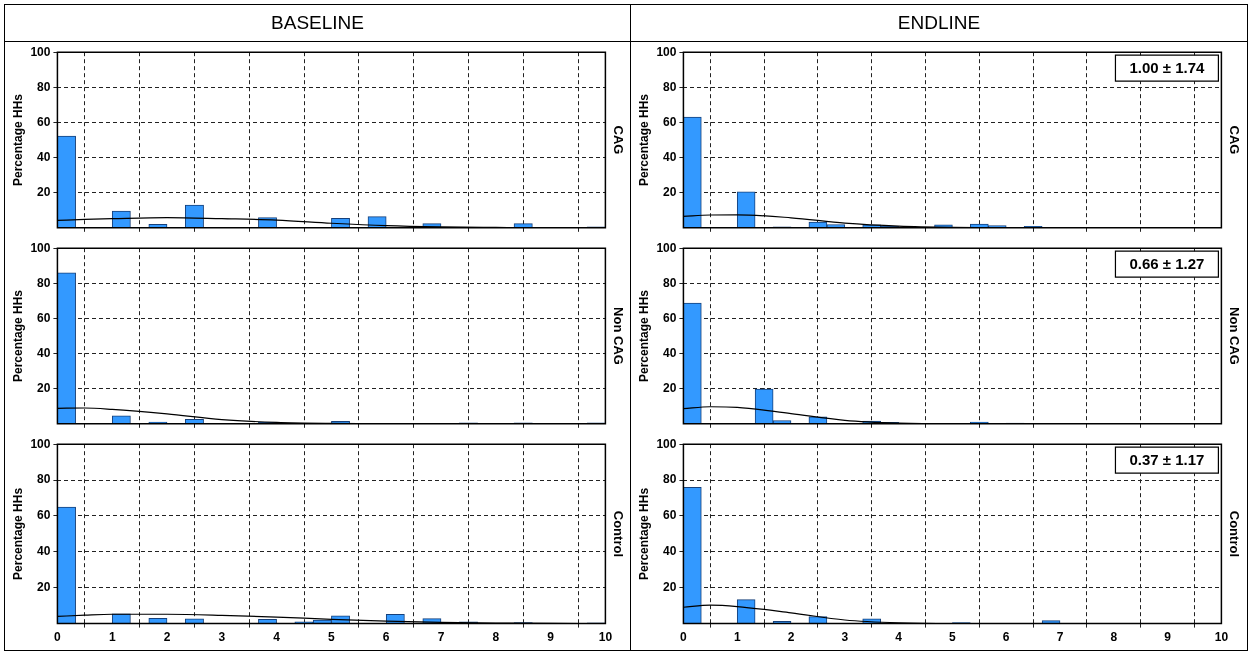  Describe the element at coordinates (317, 23) in the screenshot. I see `chart-title: BASELINE` at that location.